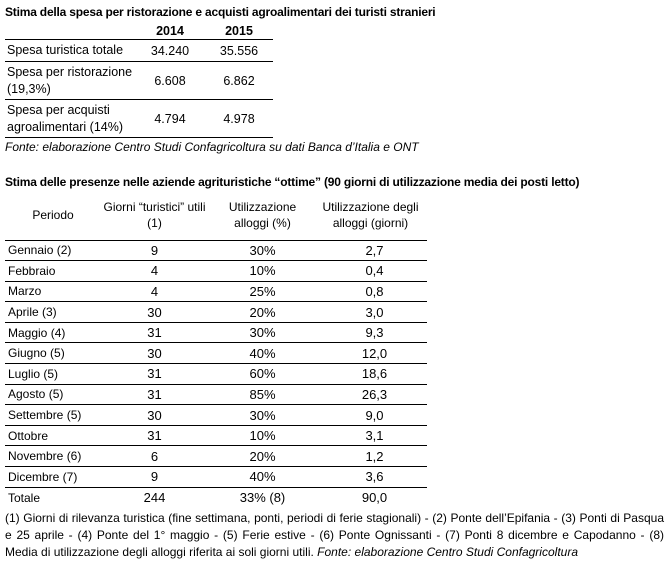 The image size is (669, 577). Describe the element at coordinates (374, 498) in the screenshot. I see `cell-alloggi: 90,0` at that location.